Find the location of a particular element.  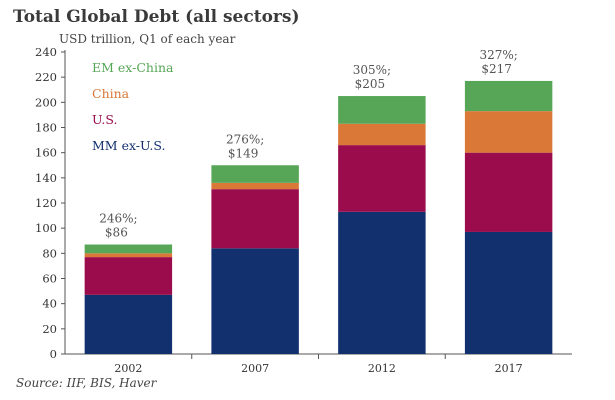

x-tick-label: 2012 is located at coordinates (382, 368).